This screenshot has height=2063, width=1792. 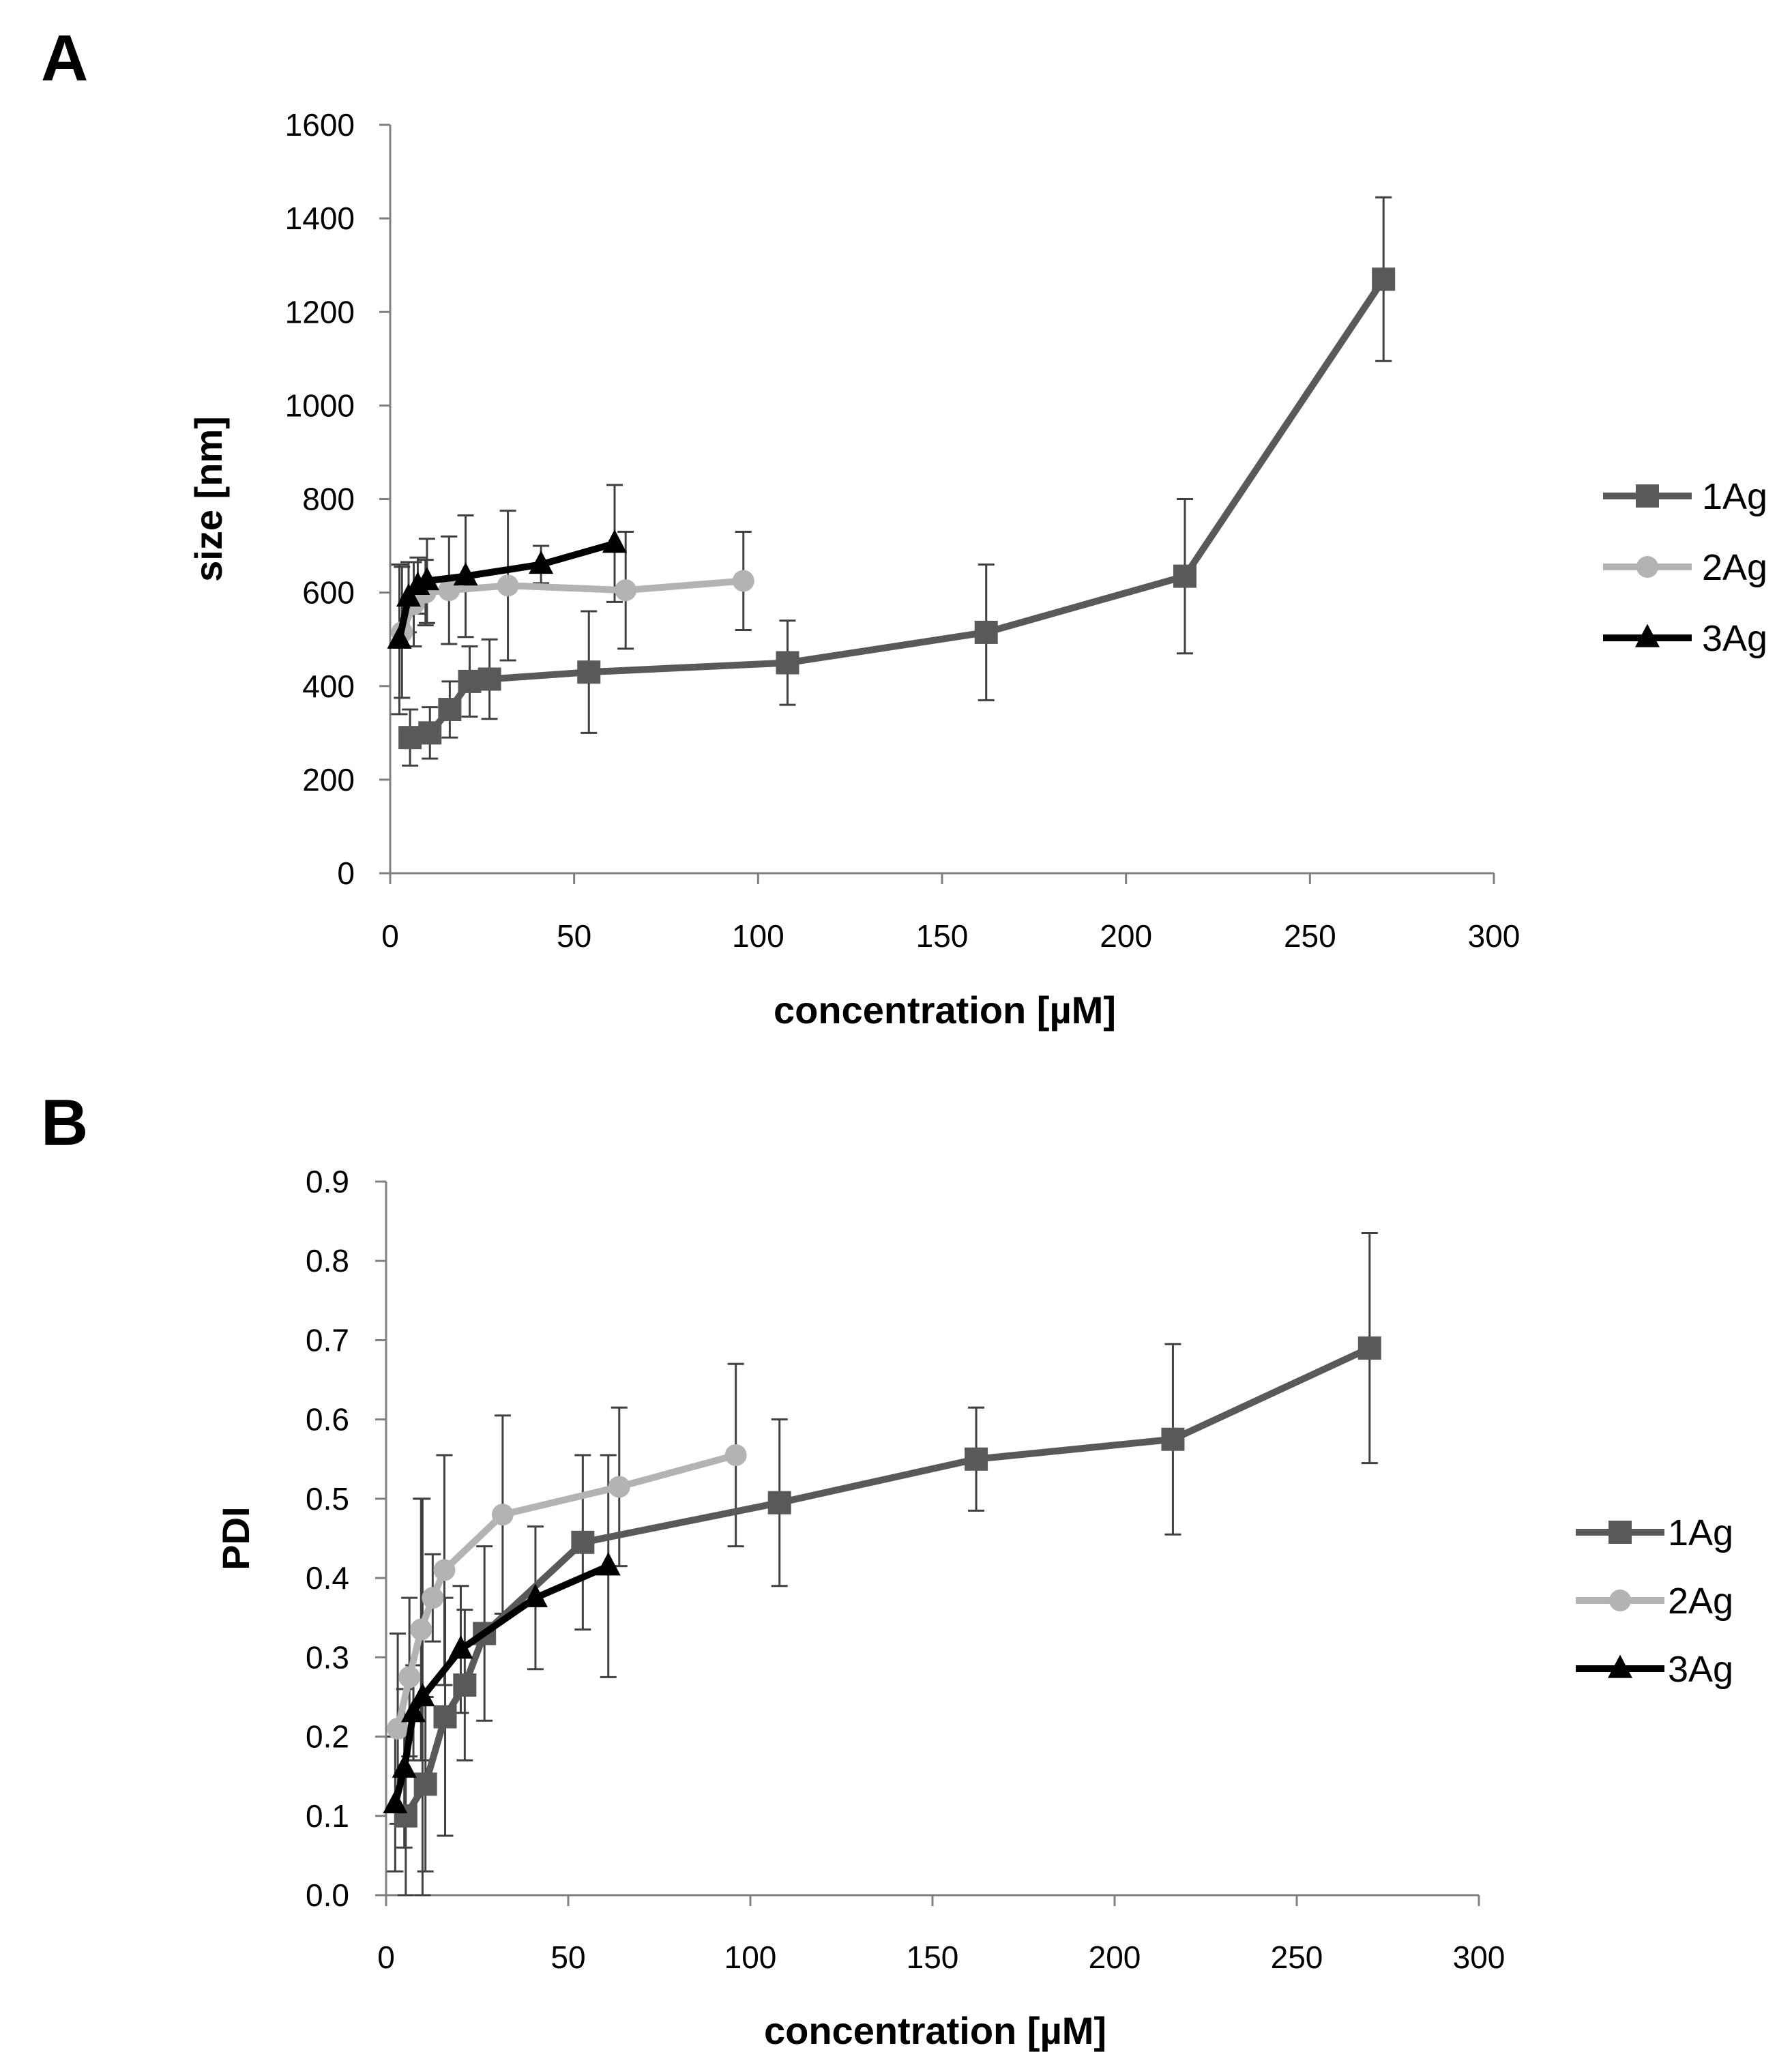 I want to click on y-tick-label: 1400, so click(x=320, y=218).